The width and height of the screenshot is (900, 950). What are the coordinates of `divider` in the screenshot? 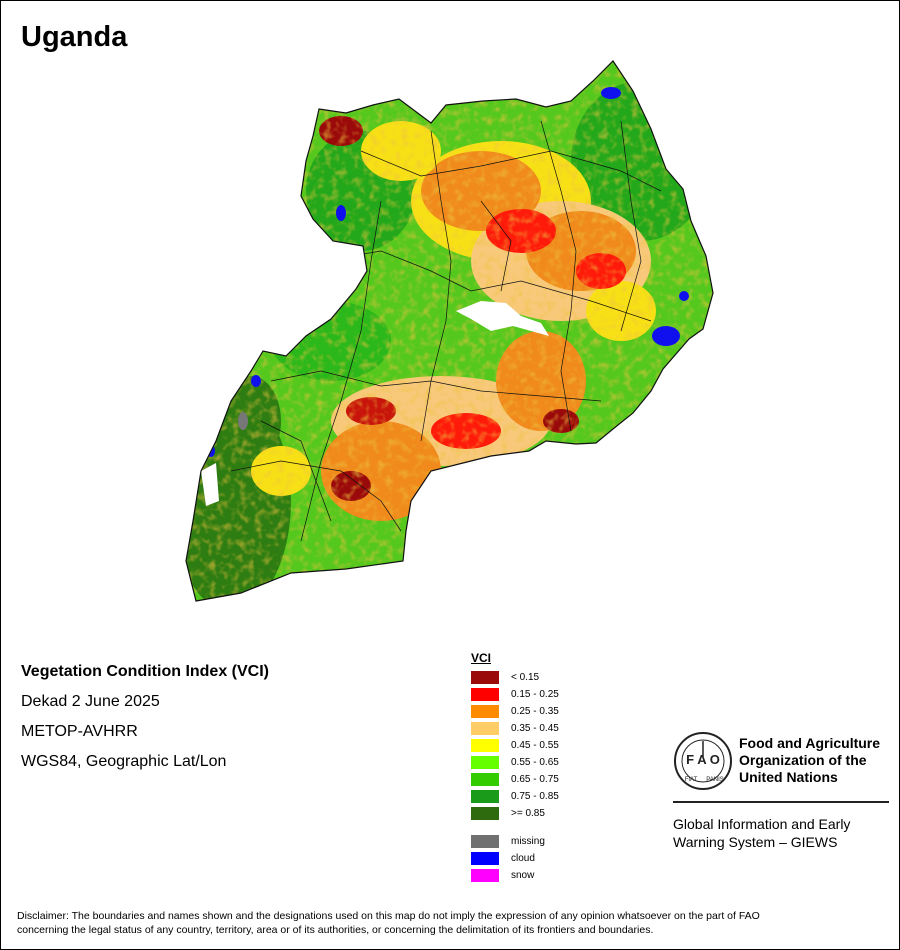 It's located at (781, 802).